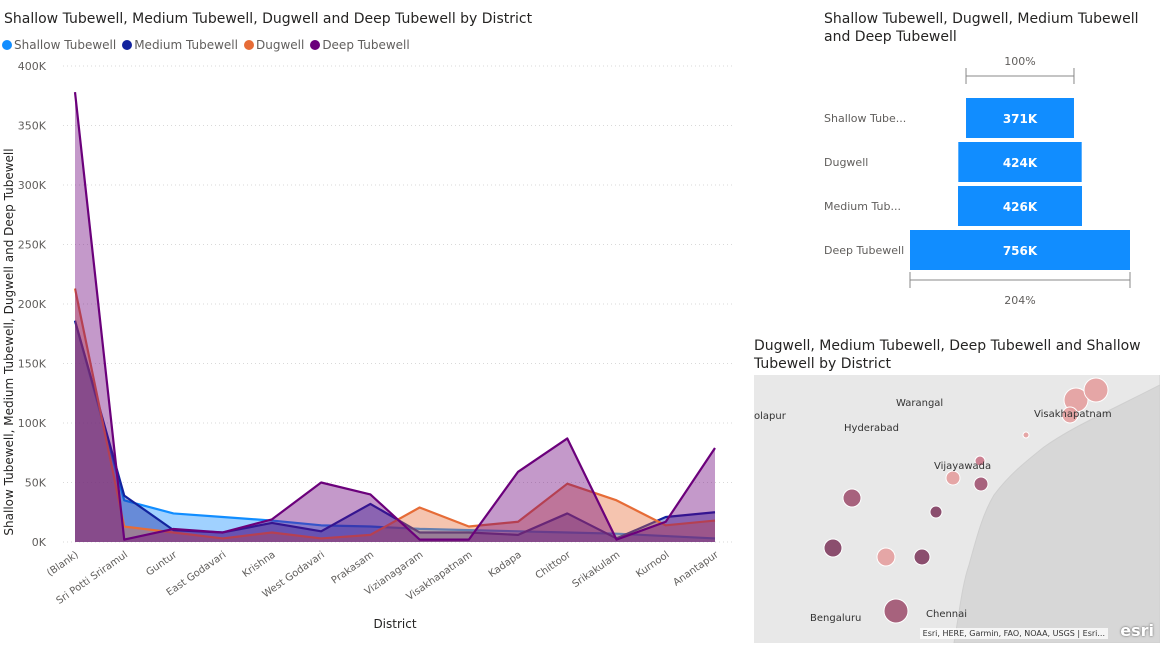  Describe the element at coordinates (32, 304) in the screenshot. I see `y-tick-label: 200K` at that location.